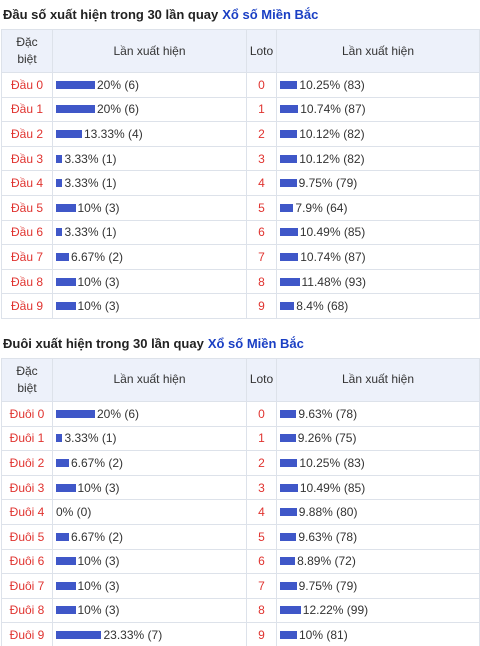 Image resolution: width=480 pixels, height=646 pixels. What do you see at coordinates (378, 634) in the screenshot?
I see `loto-frequency-cell: 10% (81)` at bounding box center [378, 634].